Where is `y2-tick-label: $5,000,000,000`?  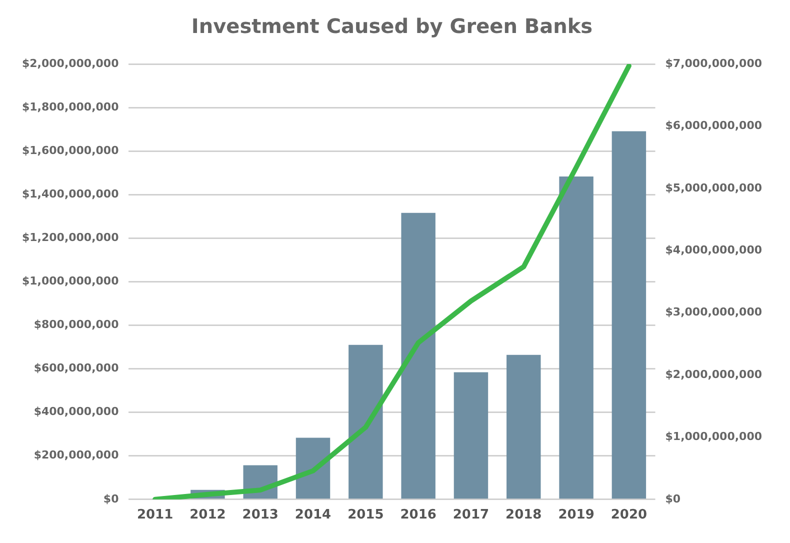
y2-tick-label: $5,000,000,000 is located at coordinates (713, 187).